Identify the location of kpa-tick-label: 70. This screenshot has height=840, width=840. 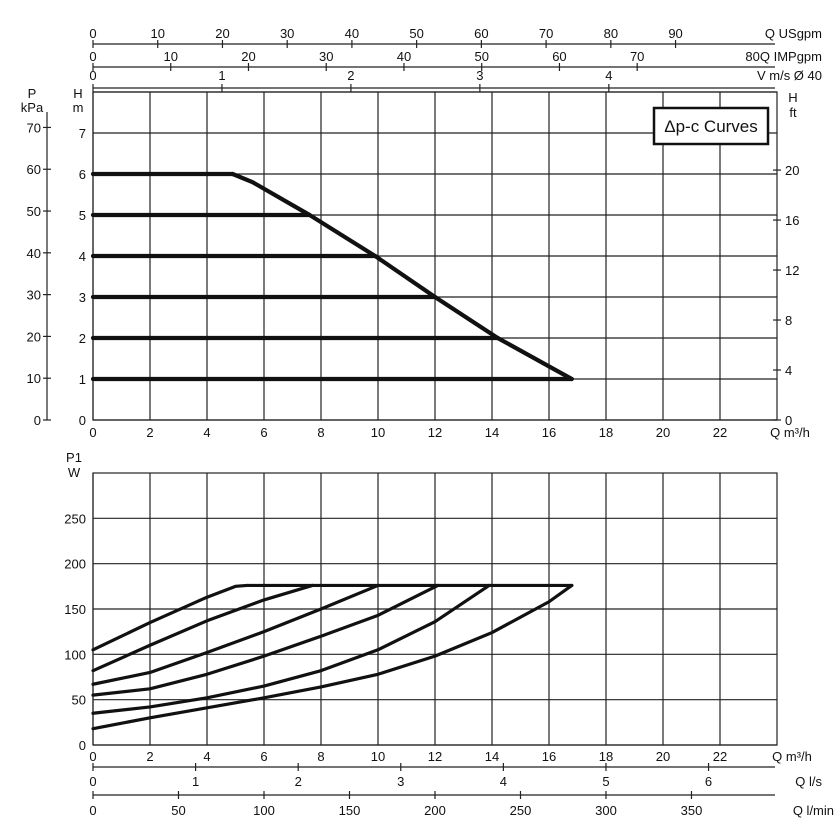
(34, 127).